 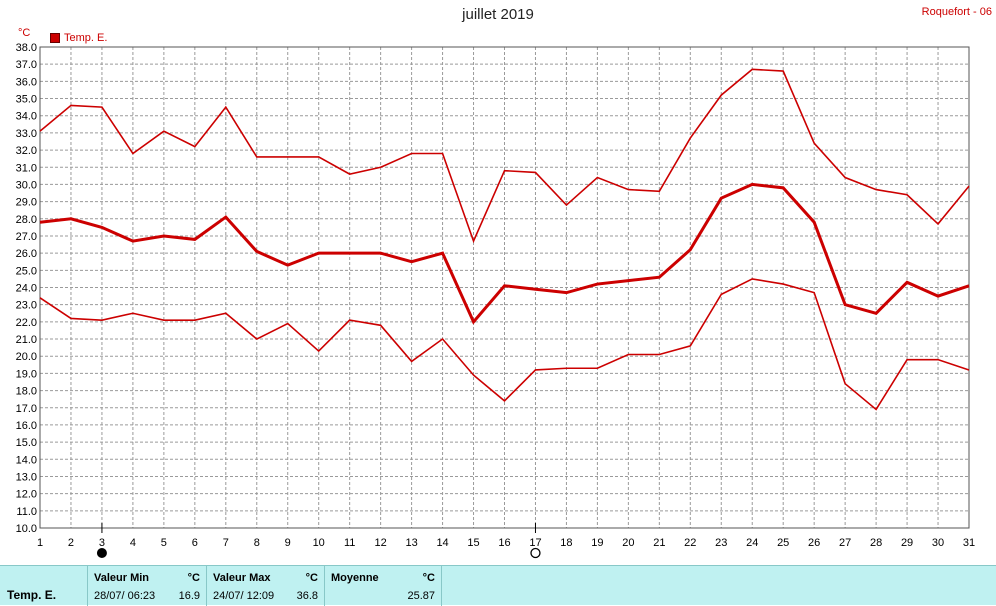 What do you see at coordinates (32, 595) in the screenshot?
I see `stats-sensor-label: Temp. E.` at bounding box center [32, 595].